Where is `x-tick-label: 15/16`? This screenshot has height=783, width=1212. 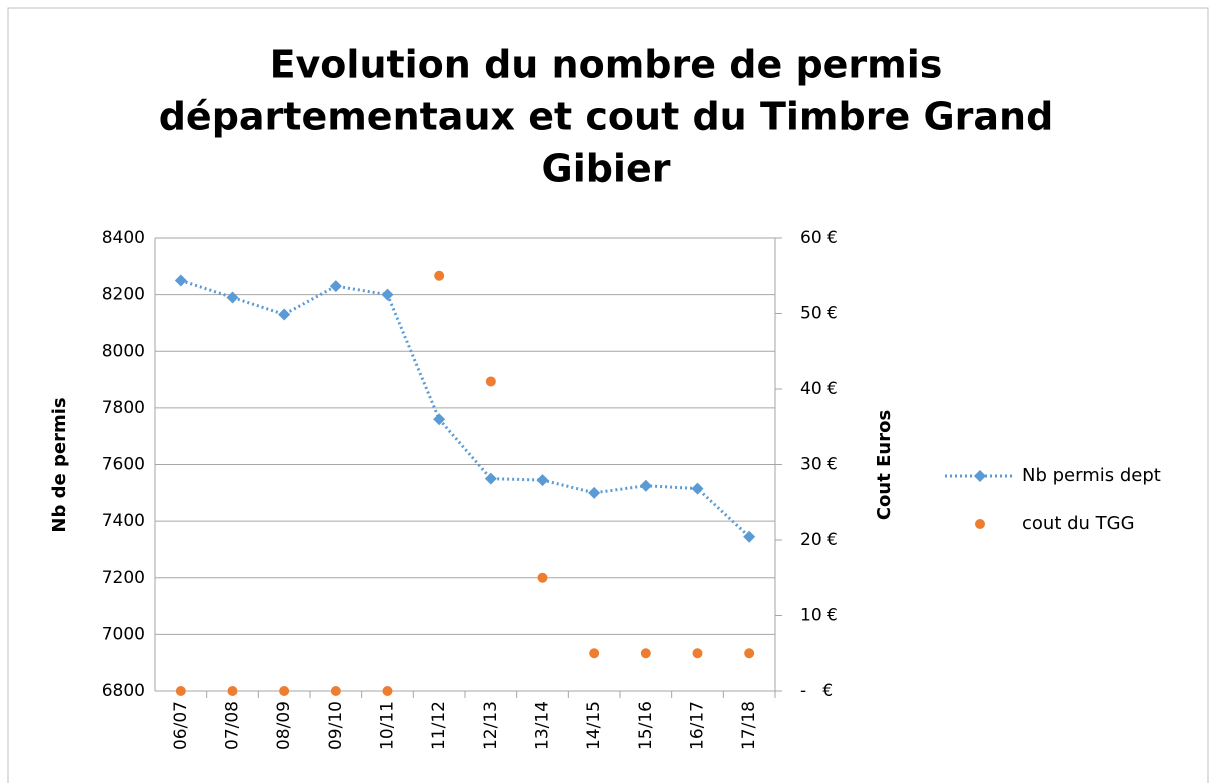
x-tick-label: 15/16 is located at coordinates (646, 725).